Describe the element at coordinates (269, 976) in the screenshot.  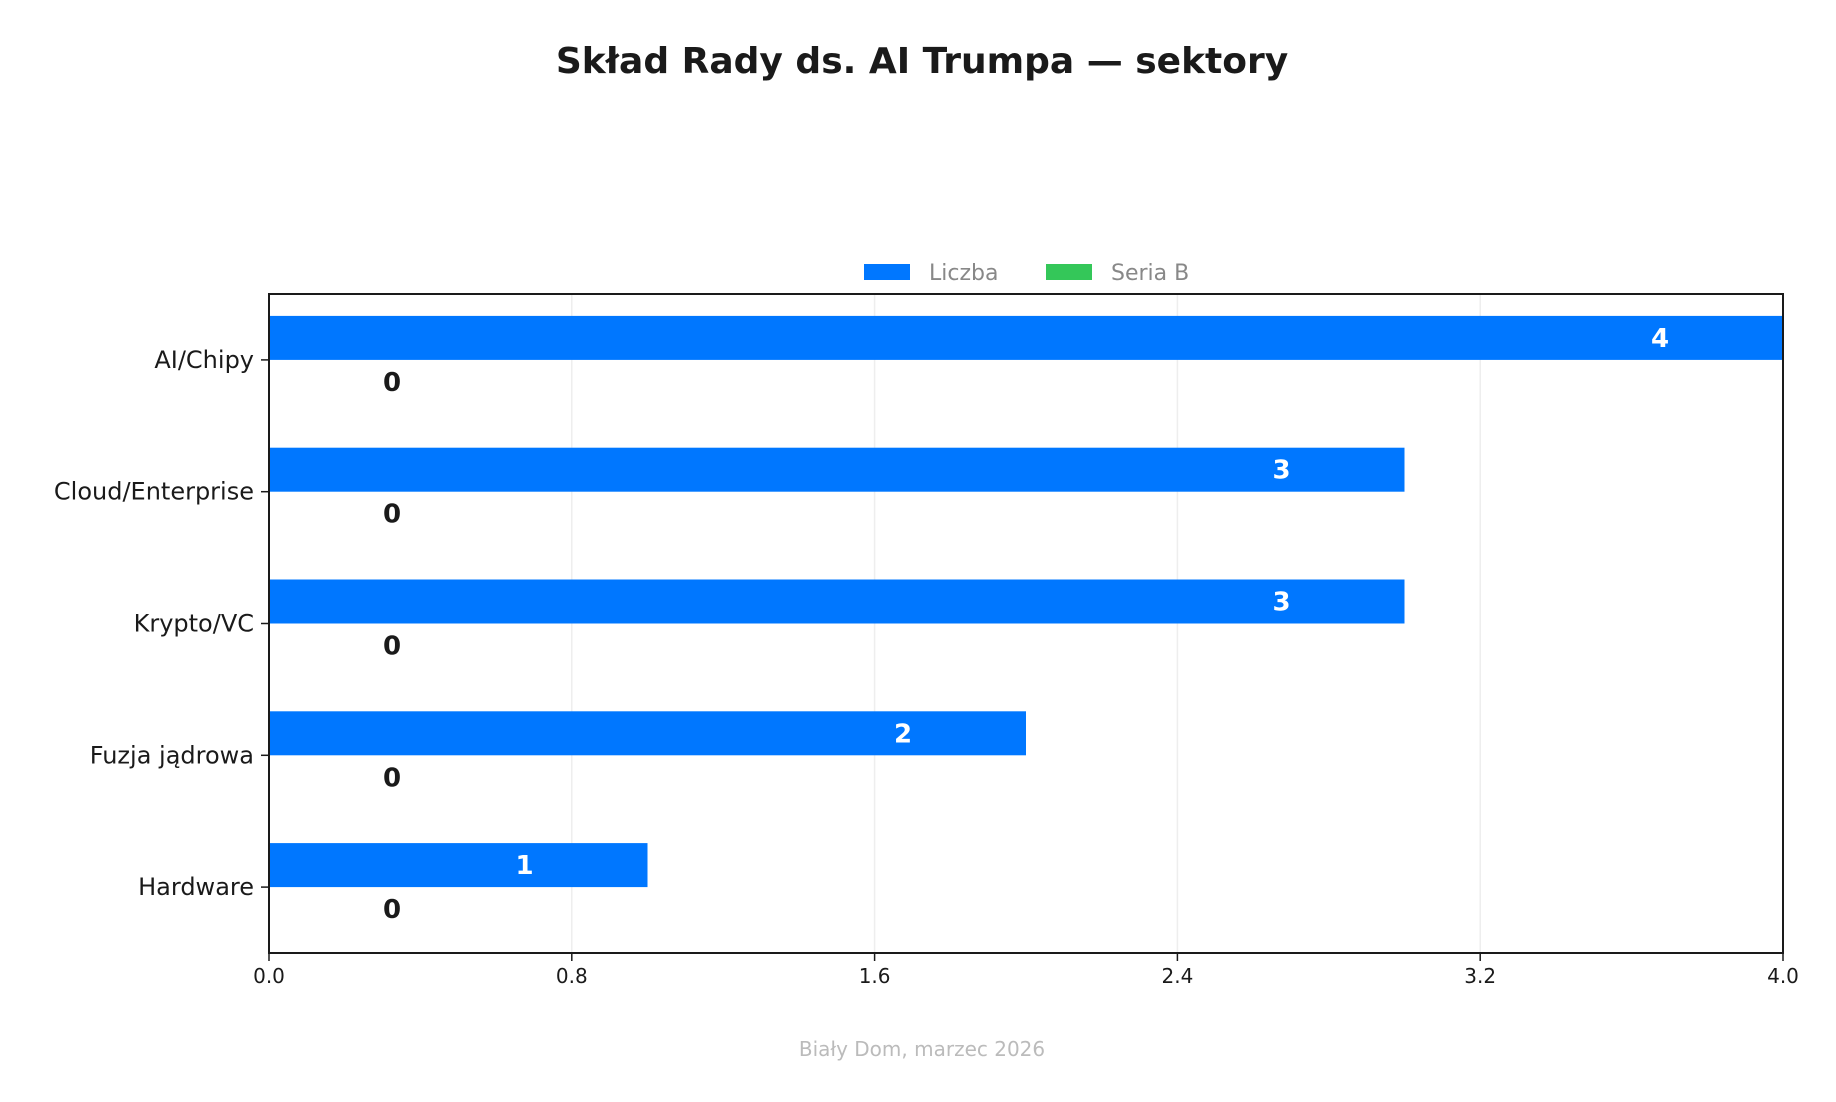
I see `x-tick-label: 0.0` at that location.